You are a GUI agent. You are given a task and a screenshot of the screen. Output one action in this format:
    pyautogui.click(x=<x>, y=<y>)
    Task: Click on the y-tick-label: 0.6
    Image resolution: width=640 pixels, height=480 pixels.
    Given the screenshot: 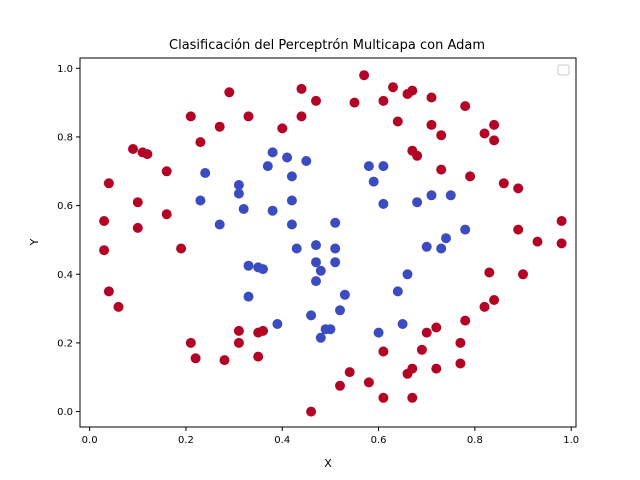 What is the action you would take?
    pyautogui.click(x=65, y=206)
    